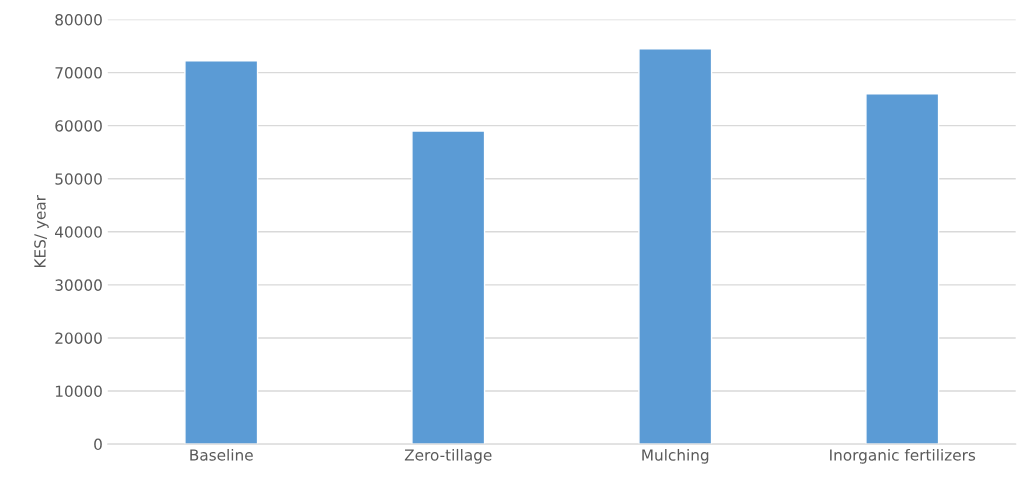 The width and height of the screenshot is (1026, 488). What do you see at coordinates (78, 126) in the screenshot?
I see `y-tick-label: 60000` at bounding box center [78, 126].